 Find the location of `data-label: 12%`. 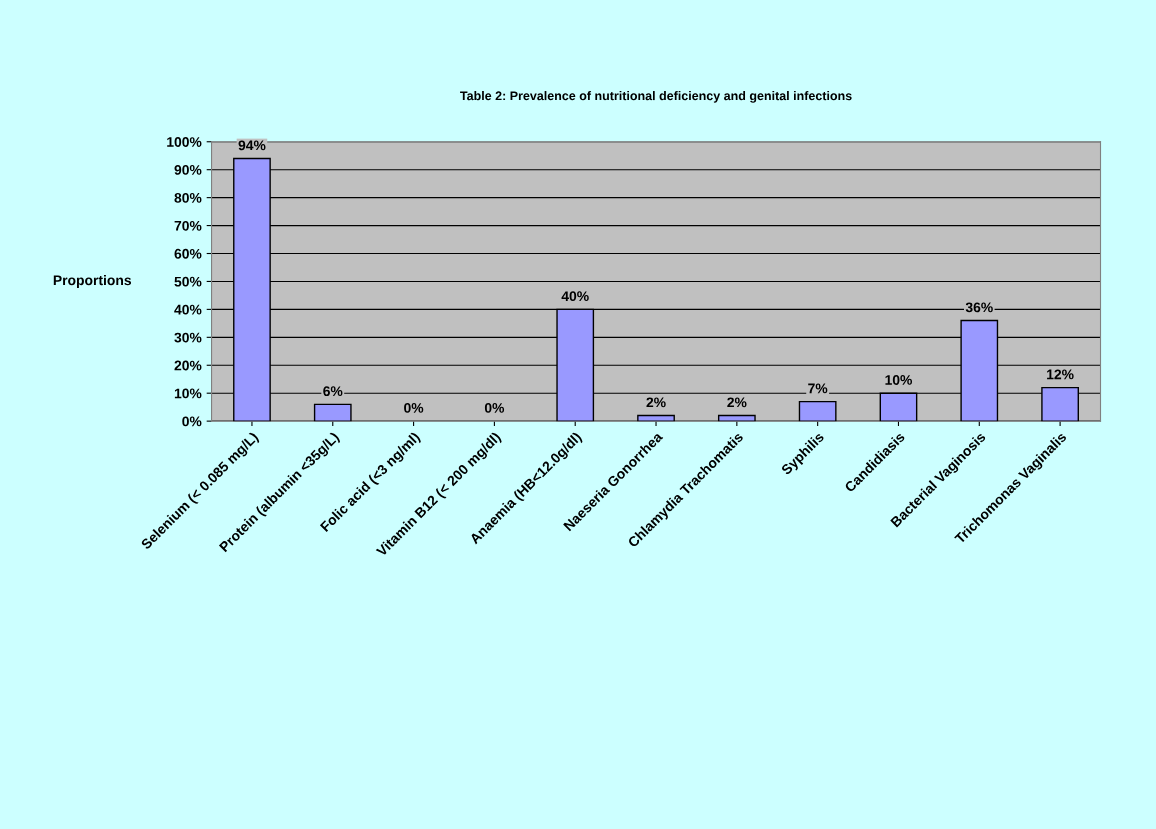

data-label: 12% is located at coordinates (1060, 374).